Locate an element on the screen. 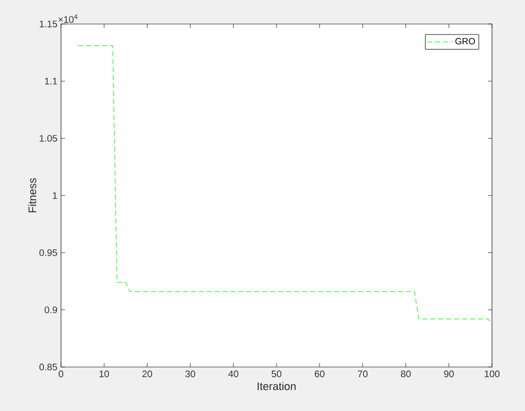 This screenshot has height=411, width=525. x-tick-label: 40 is located at coordinates (233, 374).